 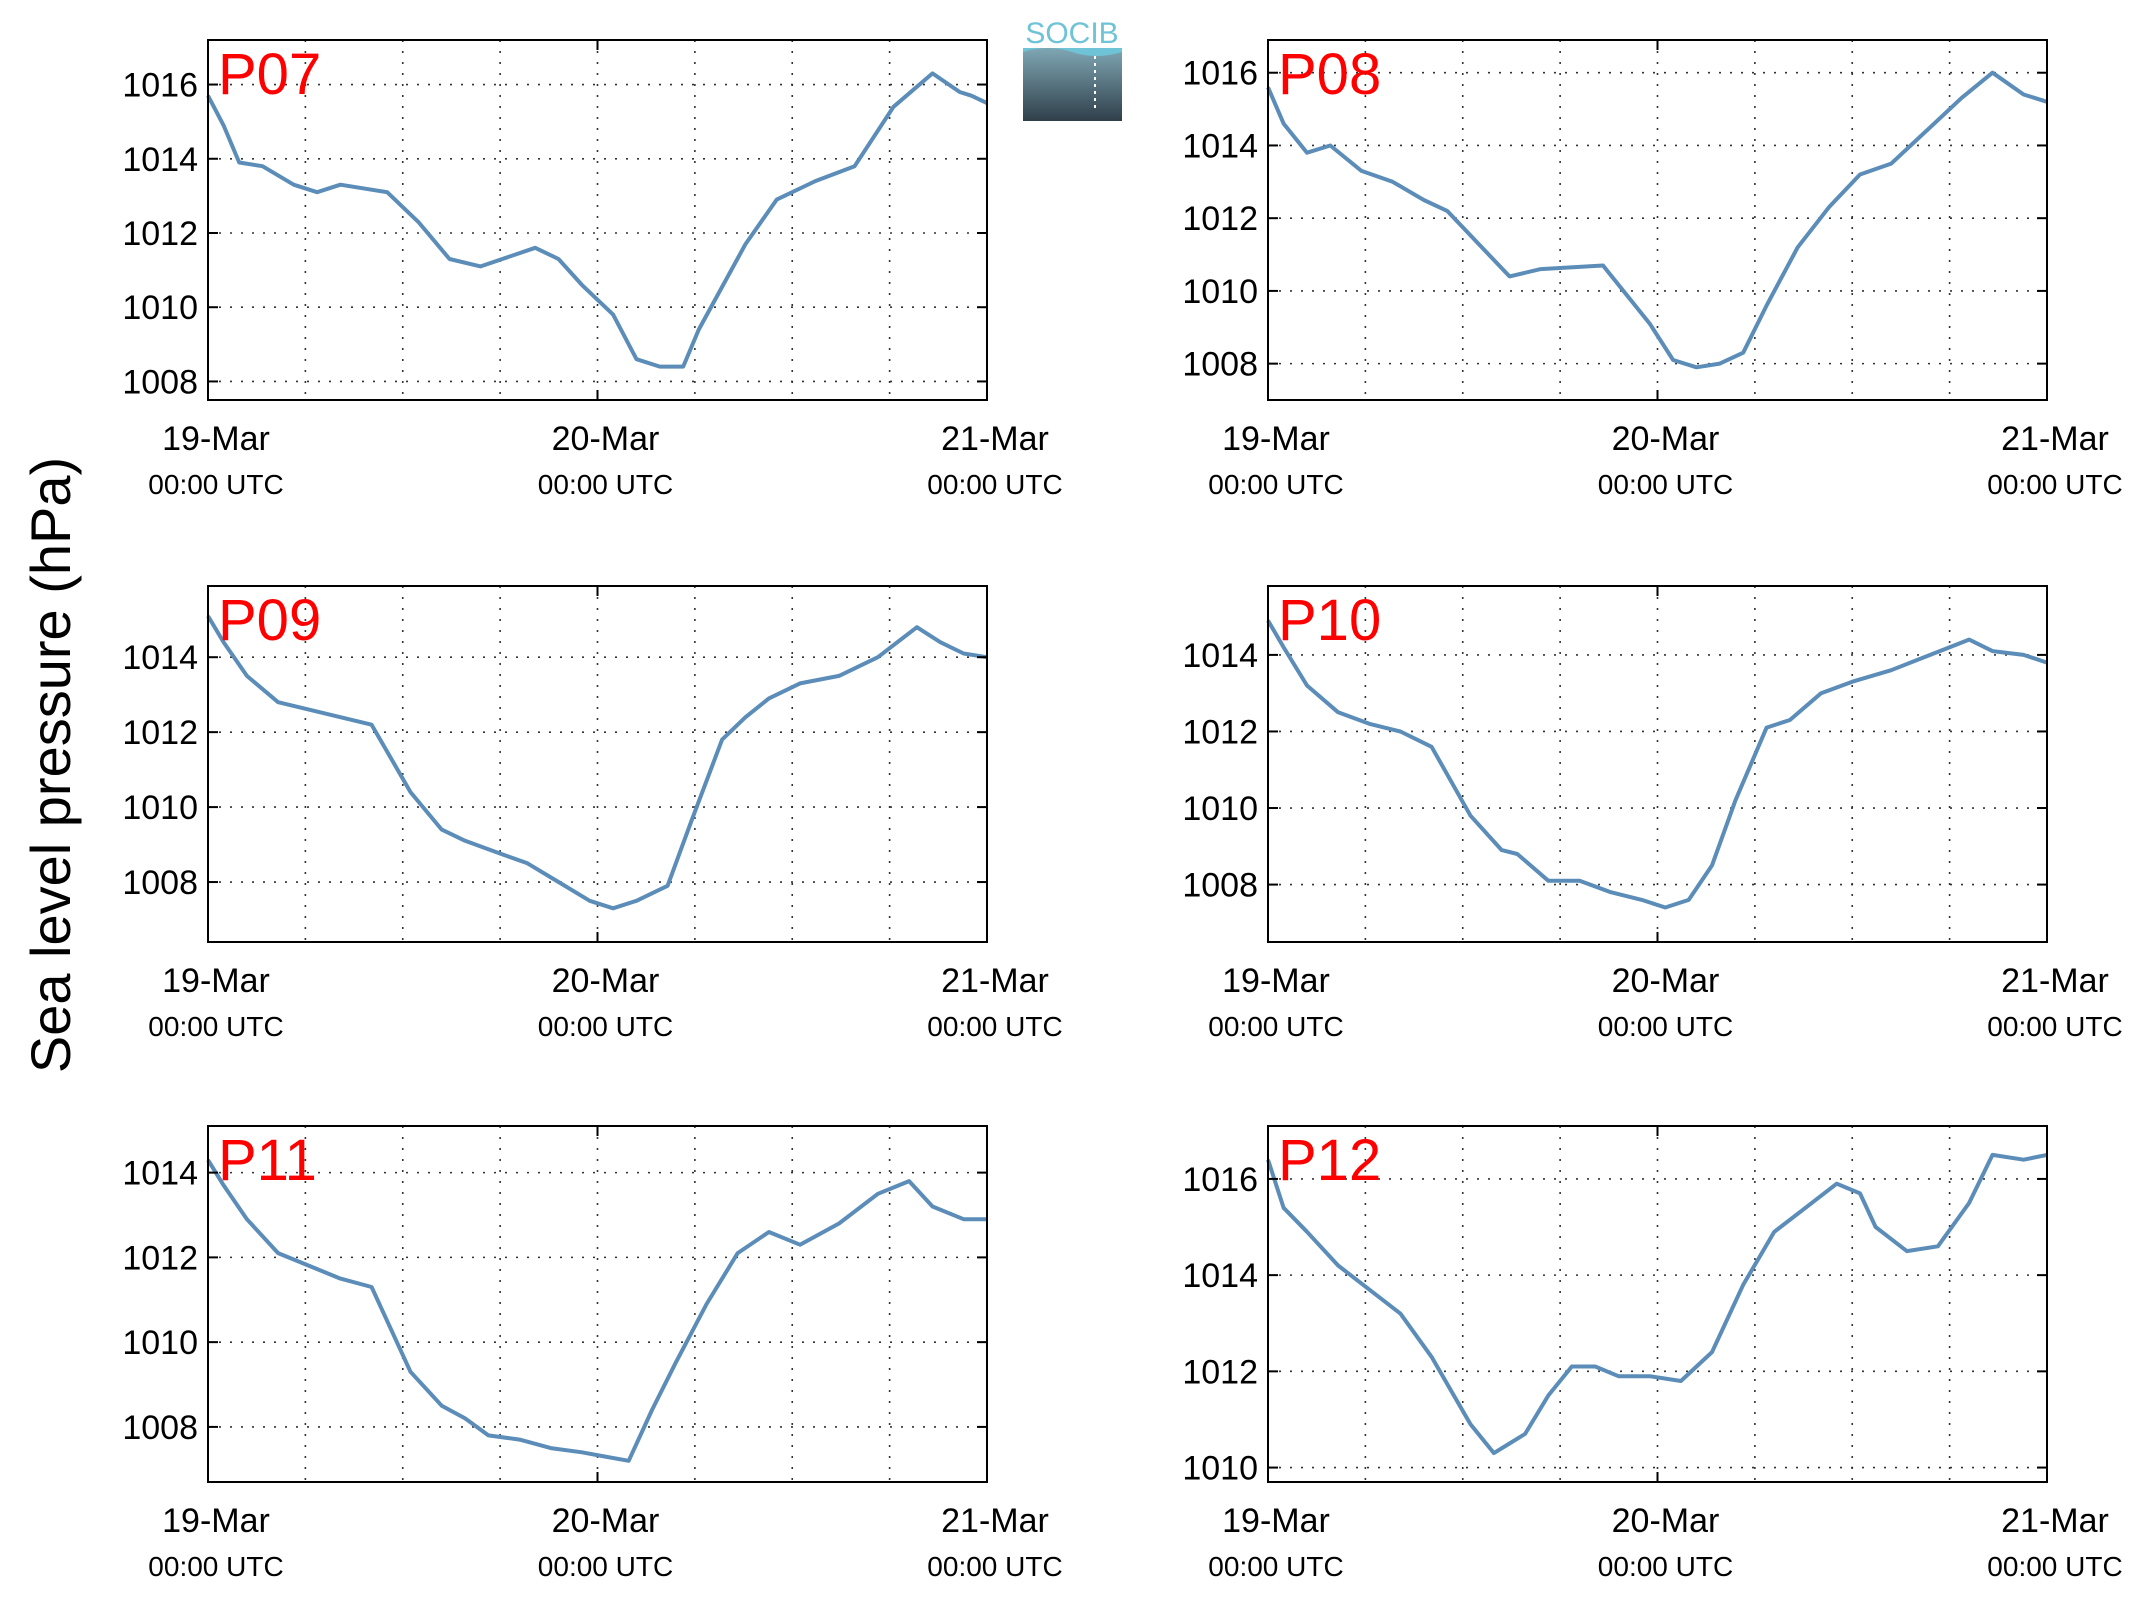 I want to click on panel-label-p08: P08, so click(x=1329, y=74).